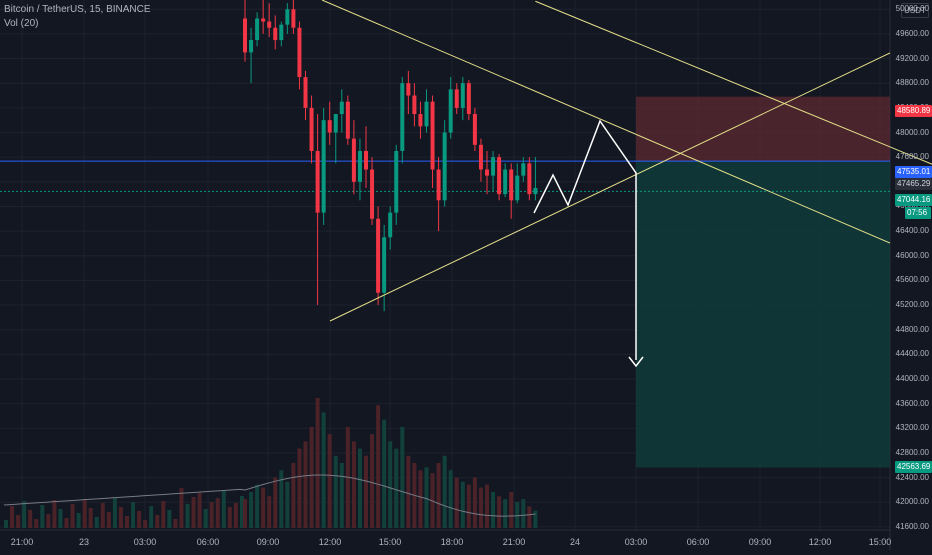  What do you see at coordinates (915, 10) in the screenshot?
I see `currency-badge: USDT` at bounding box center [915, 10].